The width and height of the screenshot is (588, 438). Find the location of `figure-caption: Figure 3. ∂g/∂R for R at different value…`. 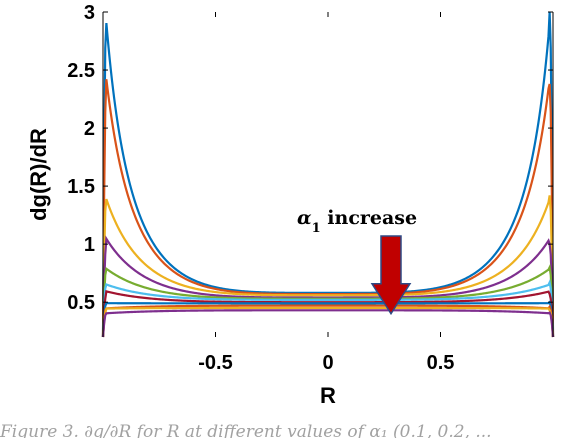

figure-caption: Figure 3. ∂g/∂R for R at different value… is located at coordinates (294, 424).